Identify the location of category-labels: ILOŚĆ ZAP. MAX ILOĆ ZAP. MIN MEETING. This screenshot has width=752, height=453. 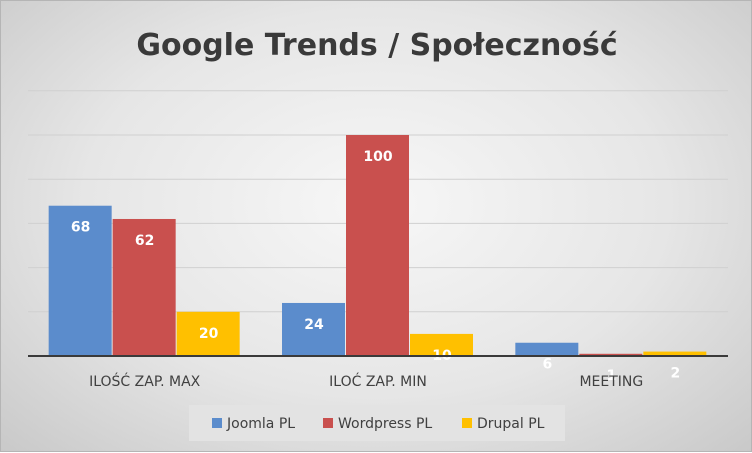
(366, 381).